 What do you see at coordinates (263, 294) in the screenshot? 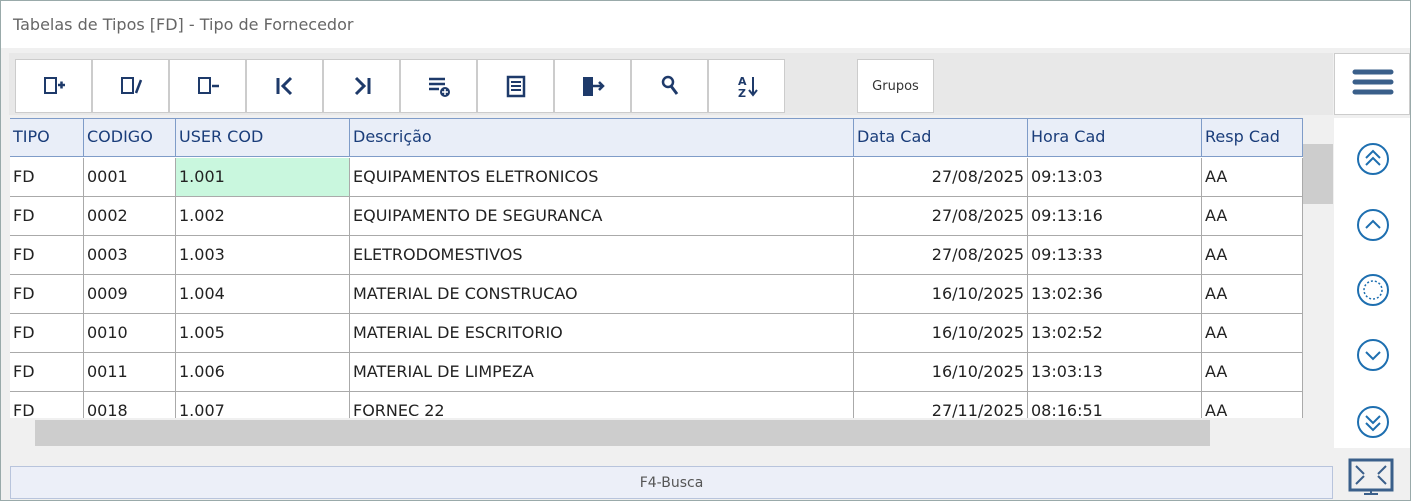
I see `table-cell: 1.004` at bounding box center [263, 294].